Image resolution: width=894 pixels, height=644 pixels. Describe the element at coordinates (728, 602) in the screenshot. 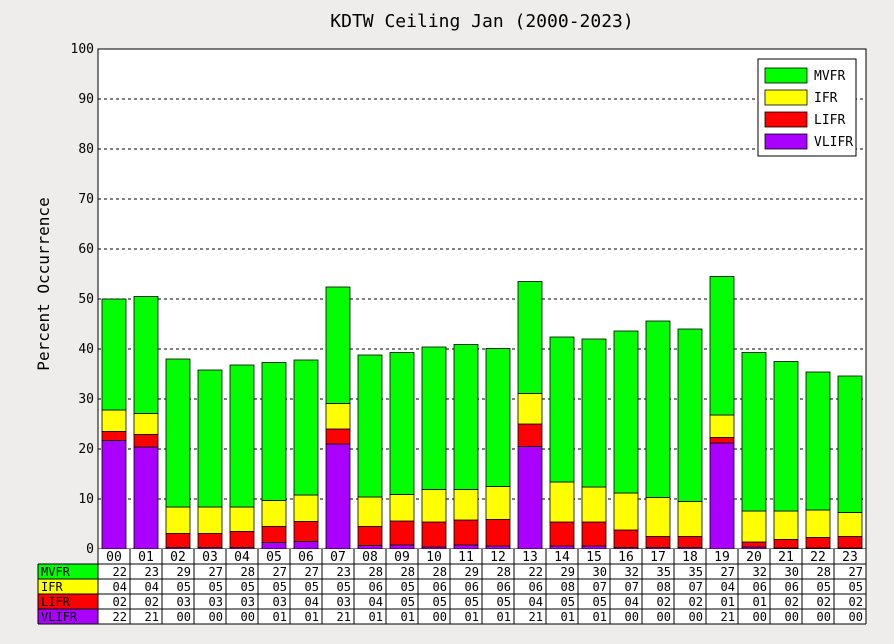

I see `table-cell: 01` at that location.